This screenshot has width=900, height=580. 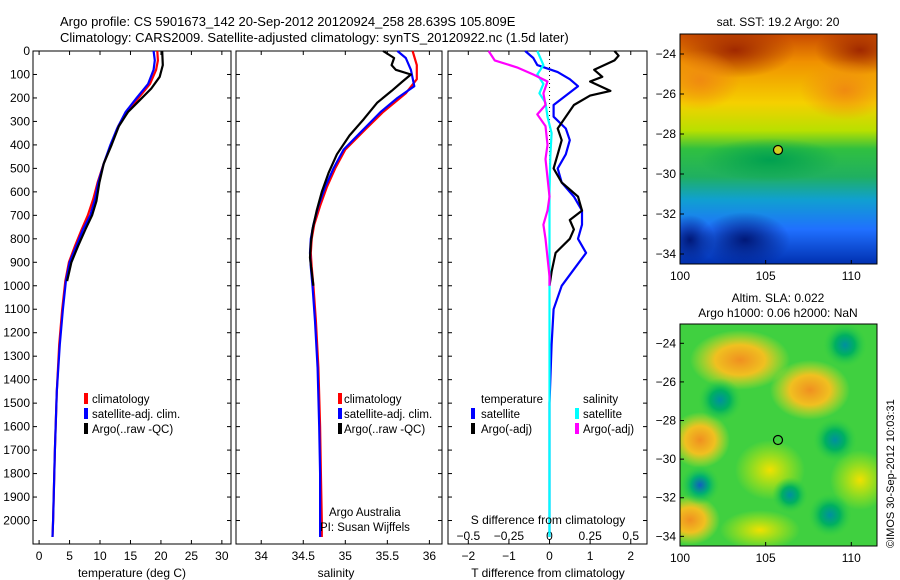 I want to click on legend-swatch-t-satellite, so click(x=473, y=413).